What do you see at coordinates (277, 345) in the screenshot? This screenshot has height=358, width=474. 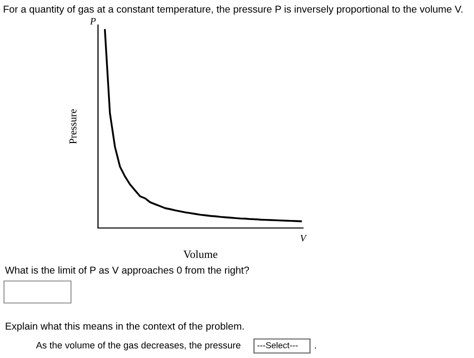 I see `text: ---Select---` at bounding box center [277, 345].